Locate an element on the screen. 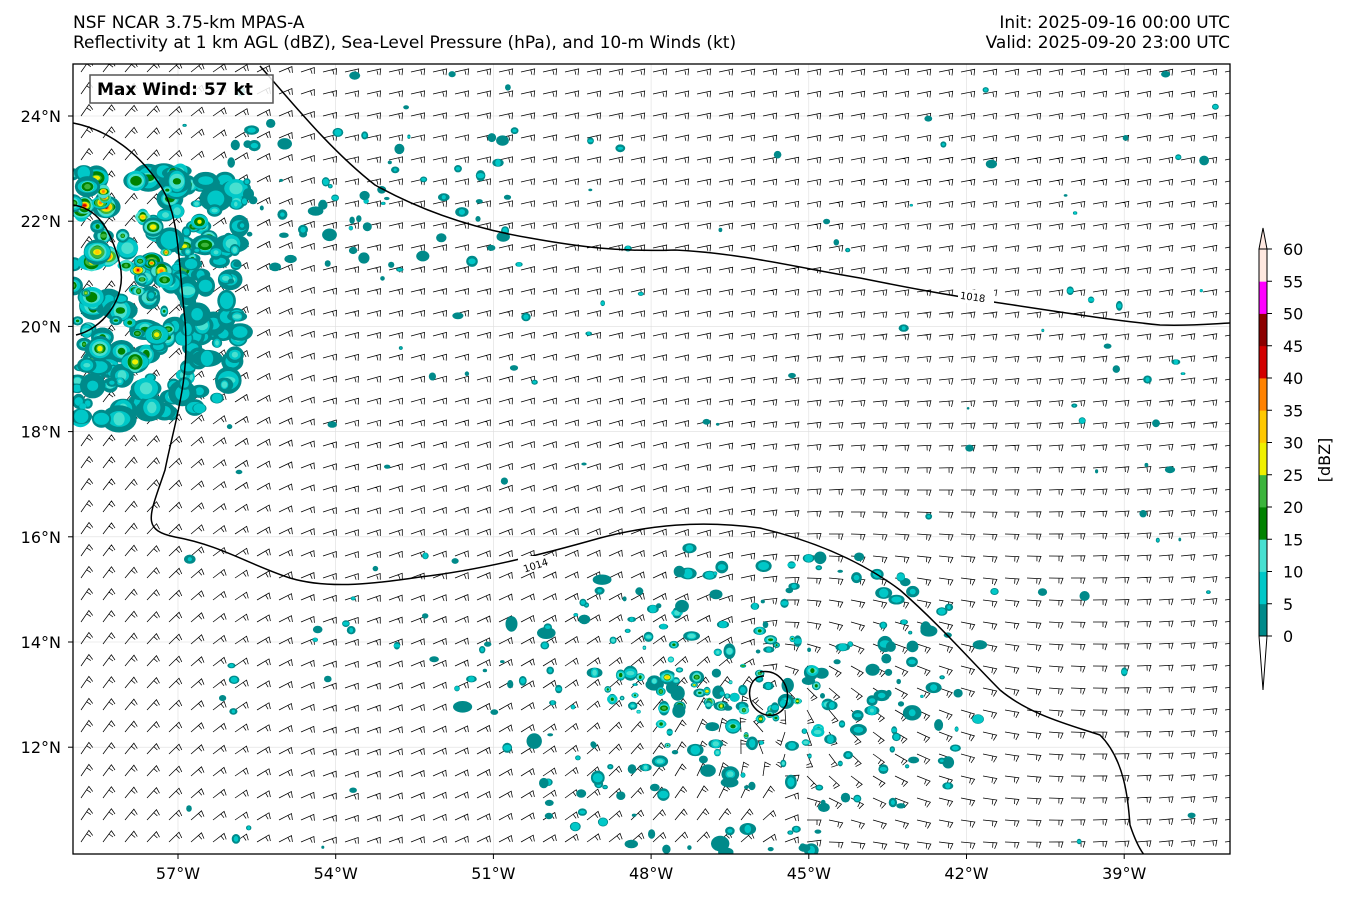 This screenshot has width=1349, height=898. colorbar-tick-label: 15 is located at coordinates (1293, 539).